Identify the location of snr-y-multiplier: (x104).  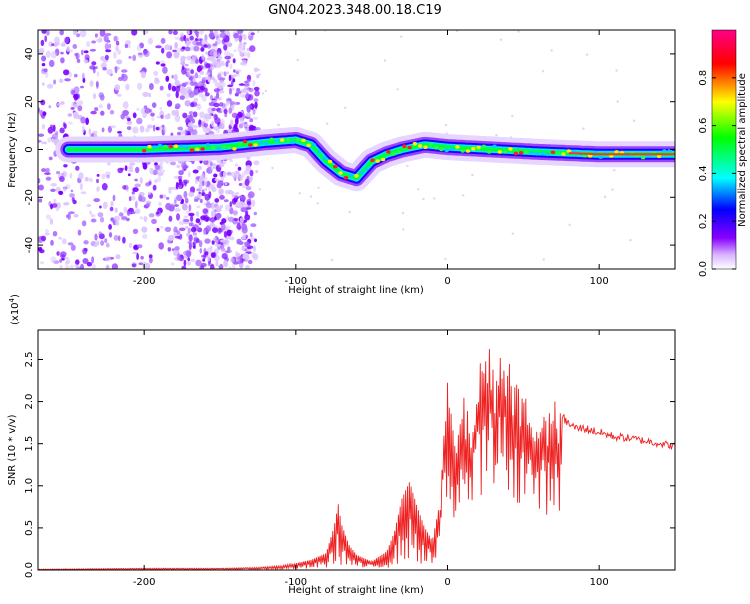
(14, 309).